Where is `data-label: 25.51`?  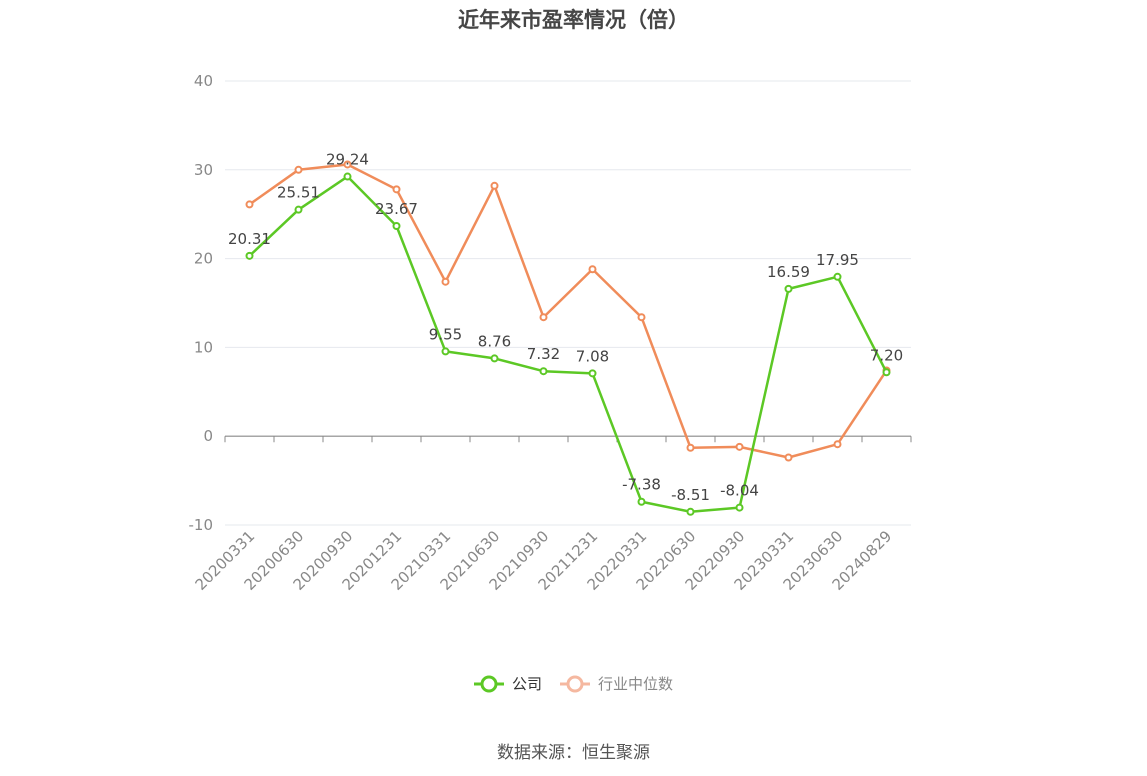 data-label: 25.51 is located at coordinates (298, 193).